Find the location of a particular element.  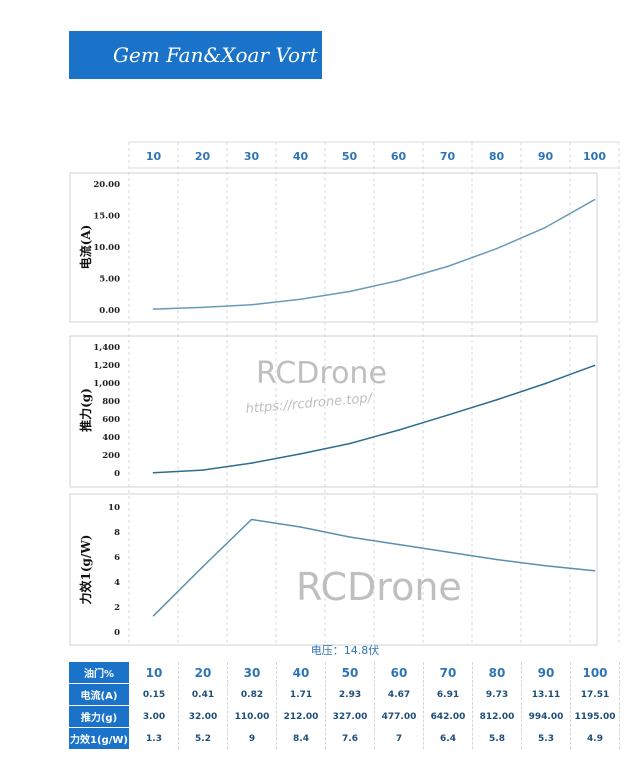

table-cell: 50 is located at coordinates (350, 673).